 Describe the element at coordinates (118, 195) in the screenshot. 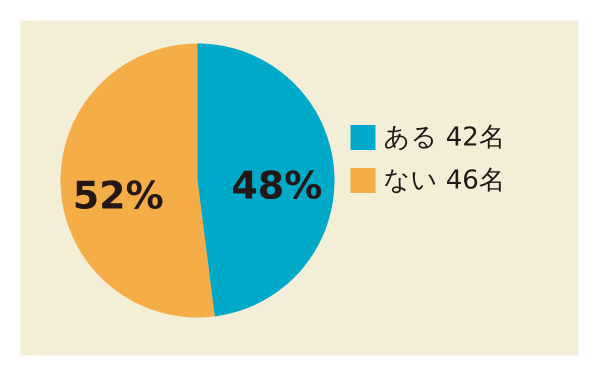

I see `data-label: 52%` at that location.